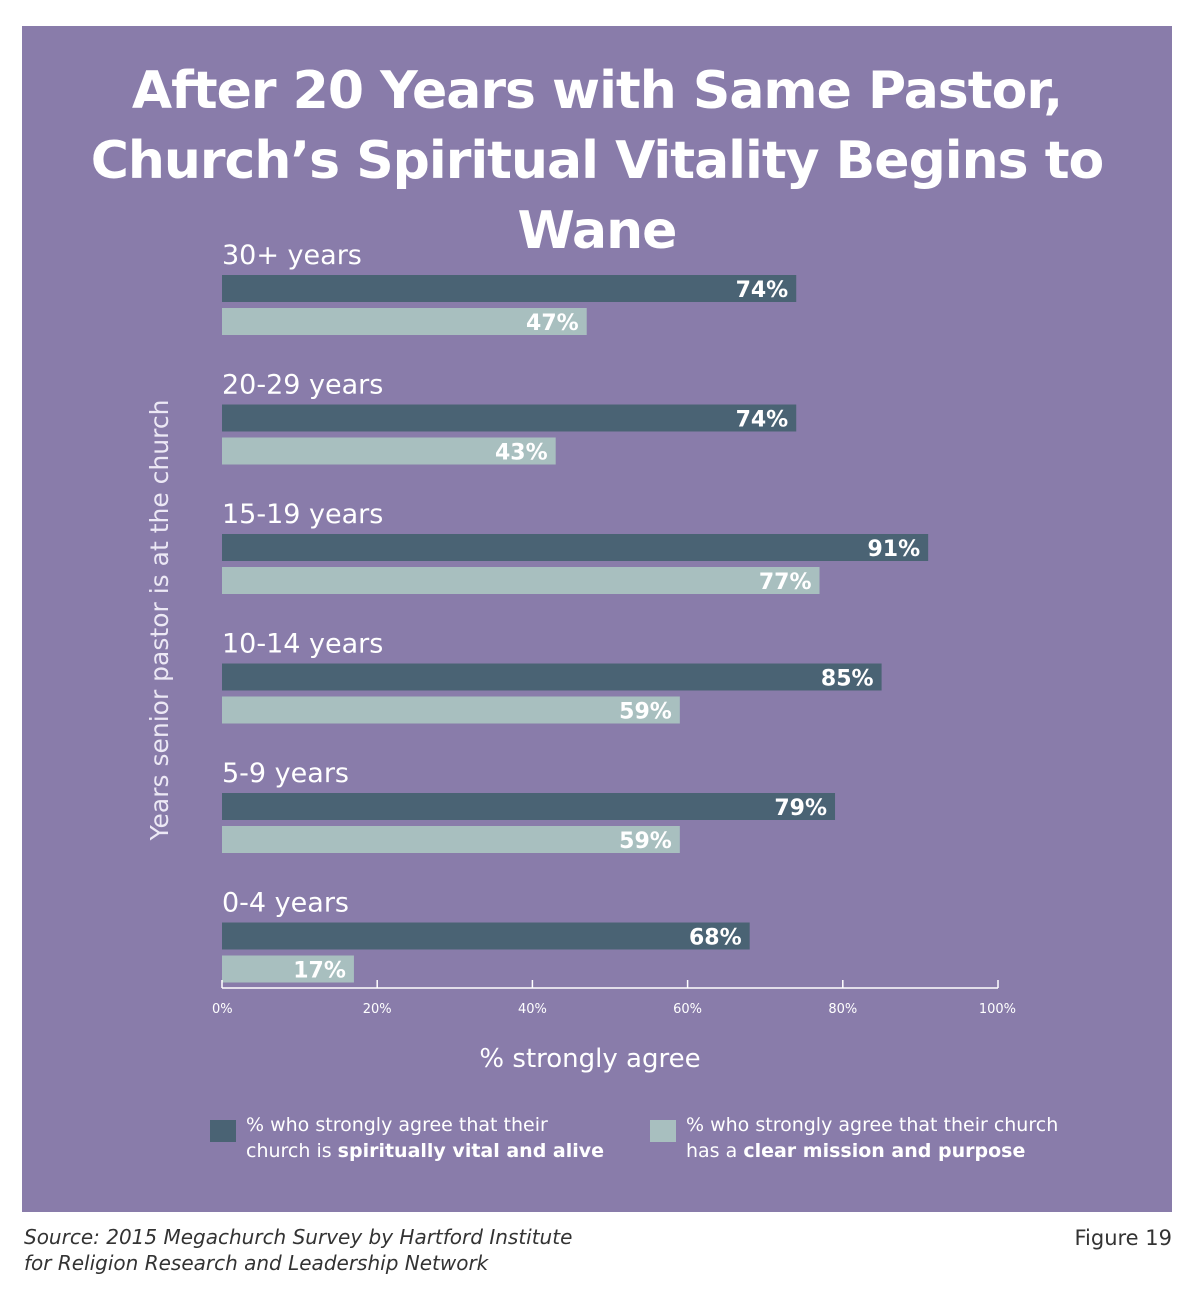  Describe the element at coordinates (223, 1131) in the screenshot. I see `legend-swatch-vital` at that location.